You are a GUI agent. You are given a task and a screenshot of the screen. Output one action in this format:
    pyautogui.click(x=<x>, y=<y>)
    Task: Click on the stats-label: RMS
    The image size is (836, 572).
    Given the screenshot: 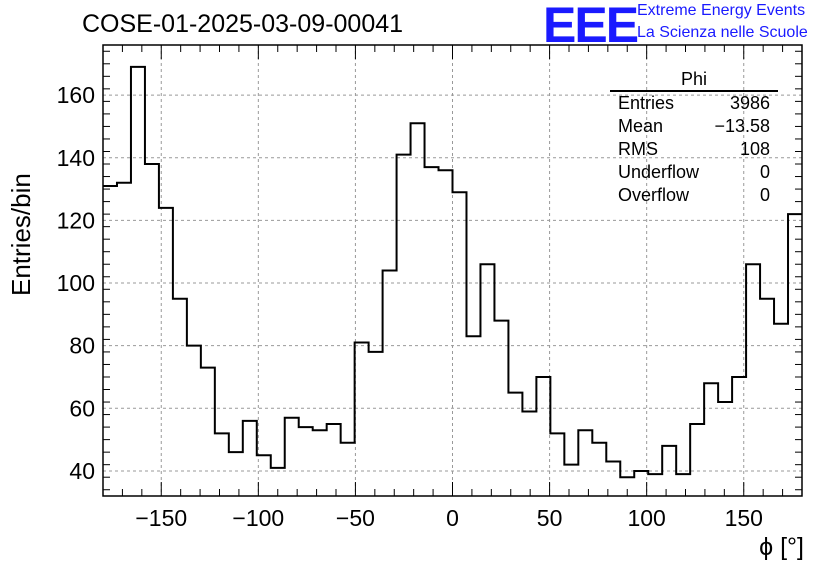 What is the action you would take?
    pyautogui.click(x=638, y=149)
    